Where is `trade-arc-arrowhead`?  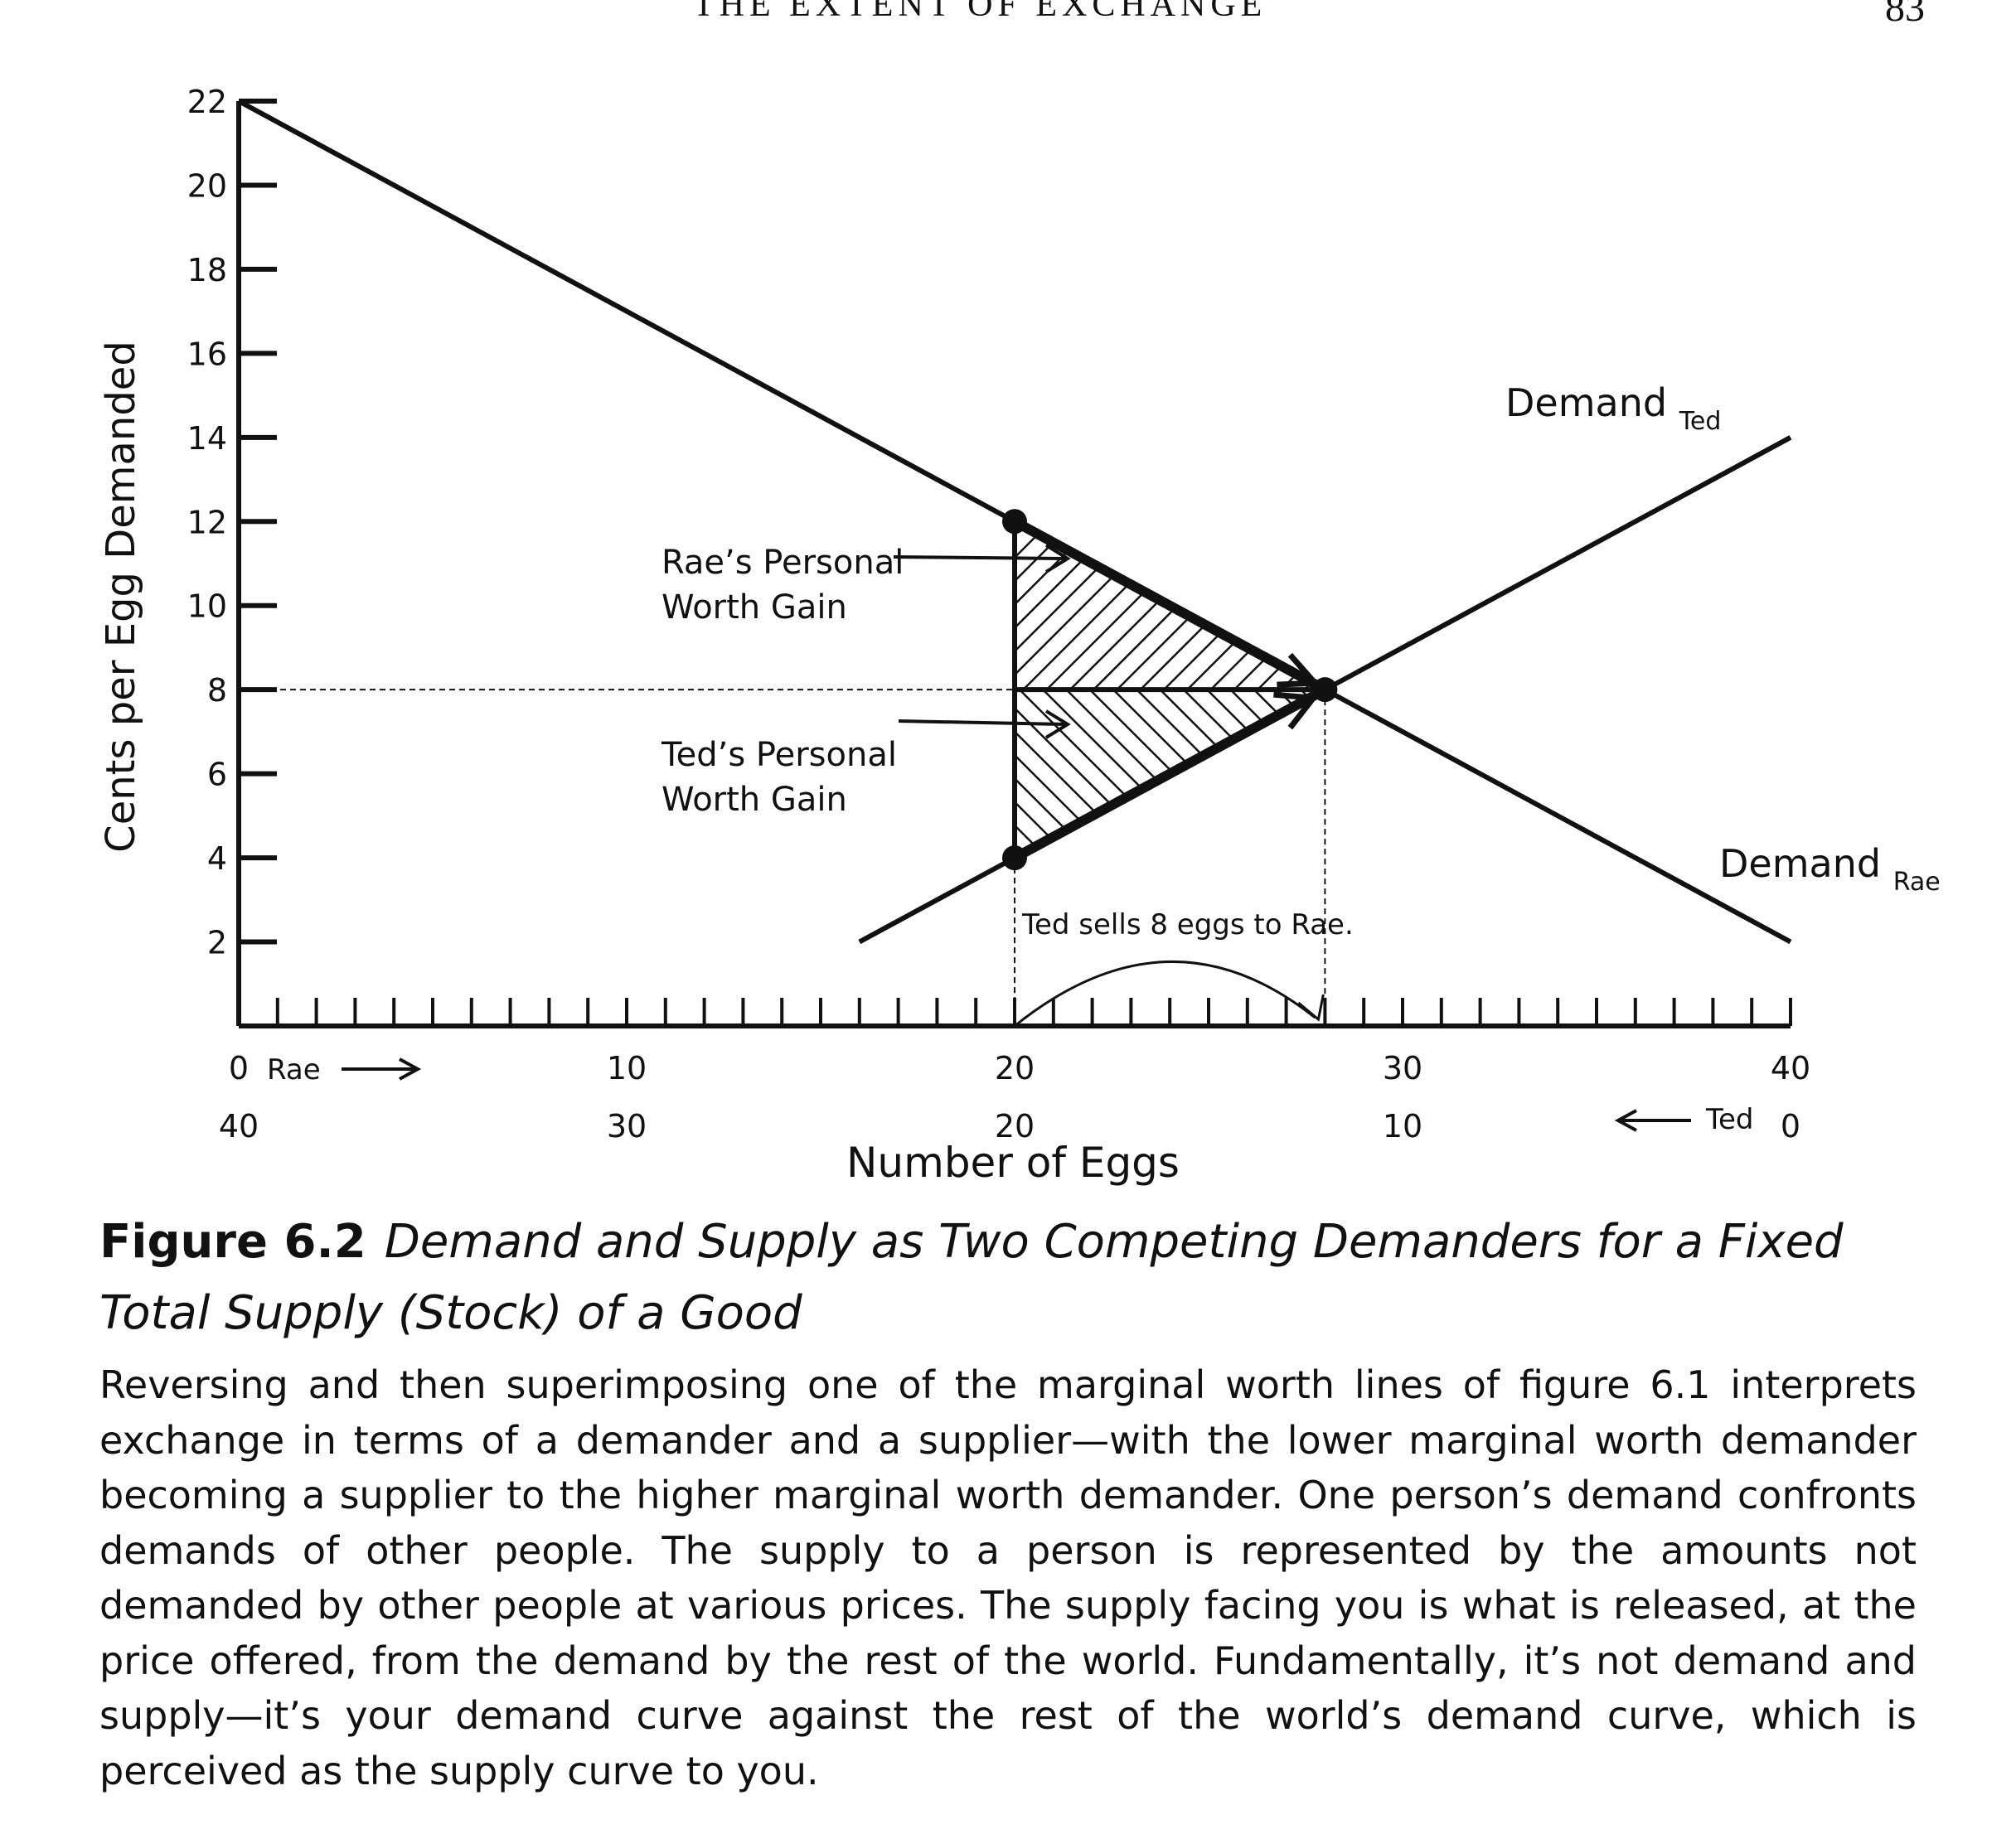 trade-arc-arrowhead is located at coordinates (1311, 1008).